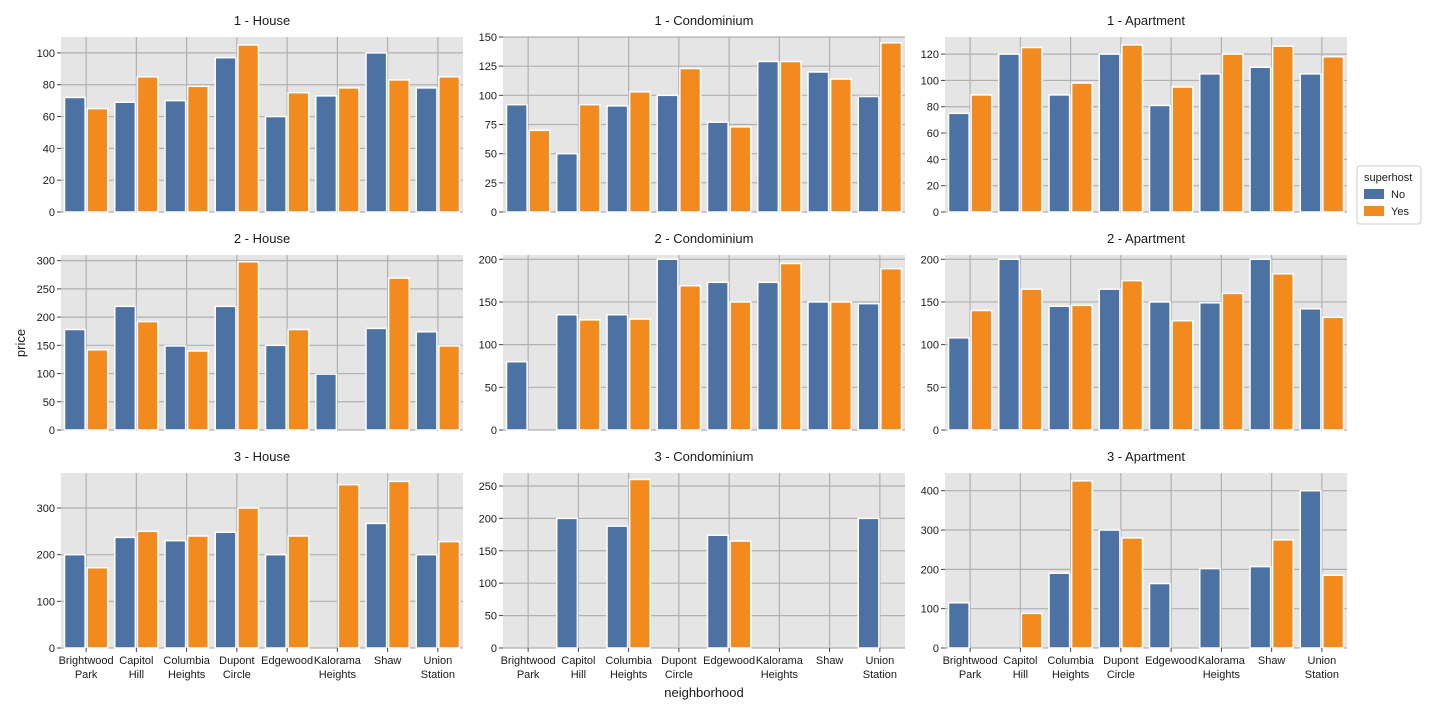 The image size is (1456, 714). I want to click on panel-2: 0 25 50 75 100 125 150 1 - Condominium, so click(692, 116).